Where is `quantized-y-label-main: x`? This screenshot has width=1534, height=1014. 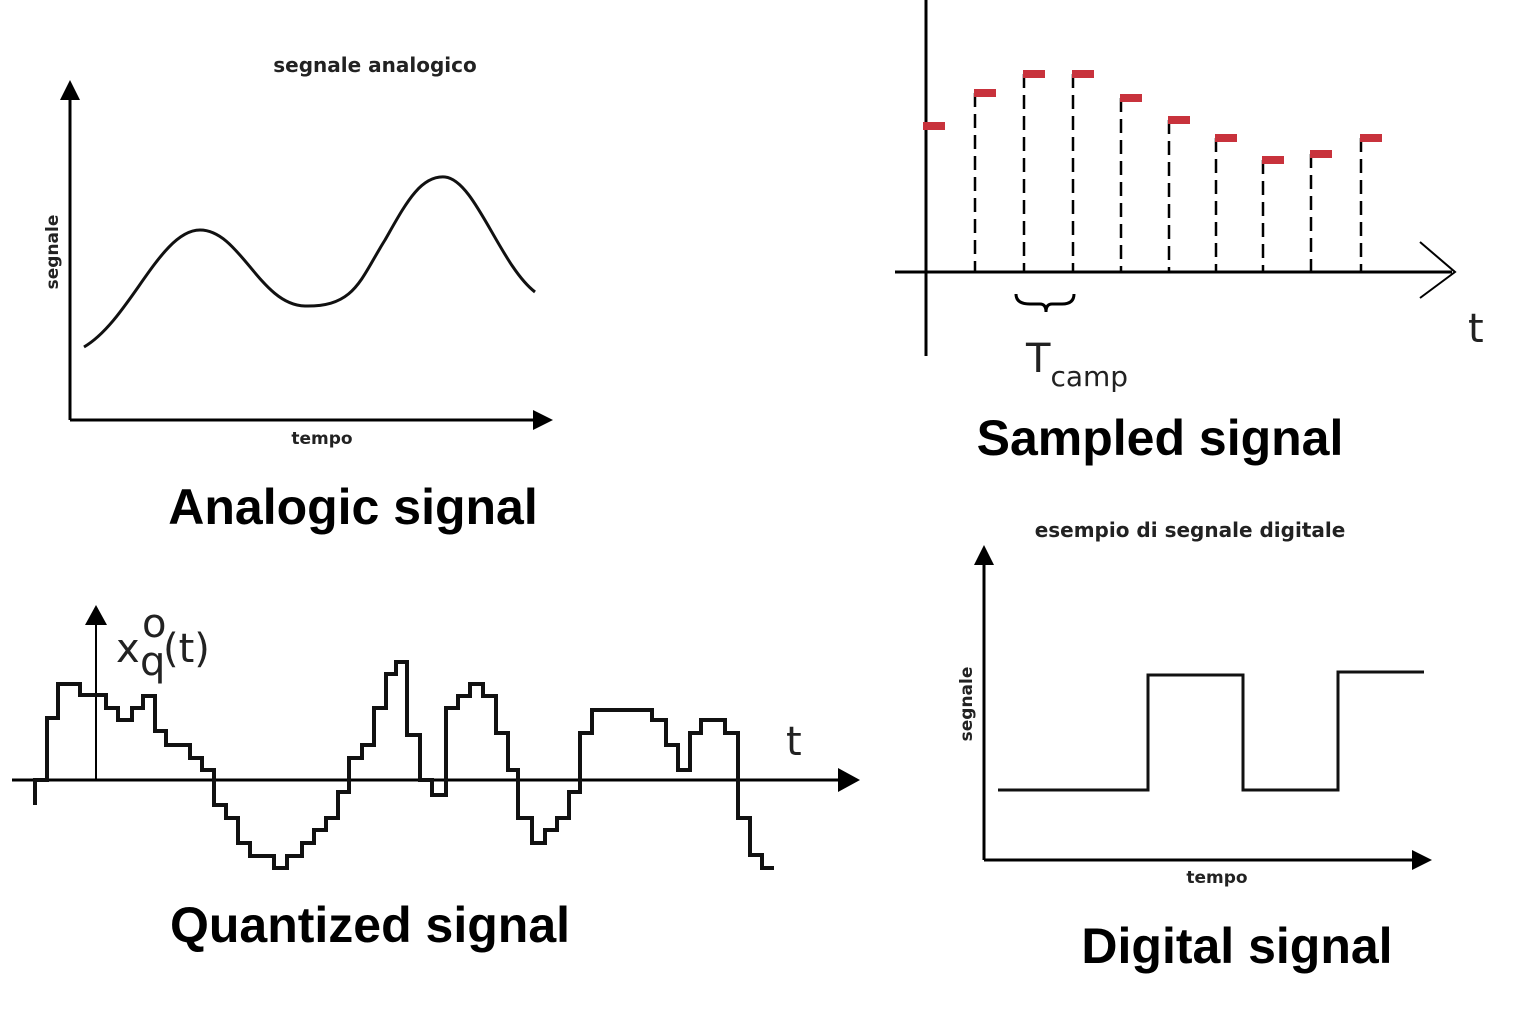
quantized-y-label-main: x is located at coordinates (128, 649).